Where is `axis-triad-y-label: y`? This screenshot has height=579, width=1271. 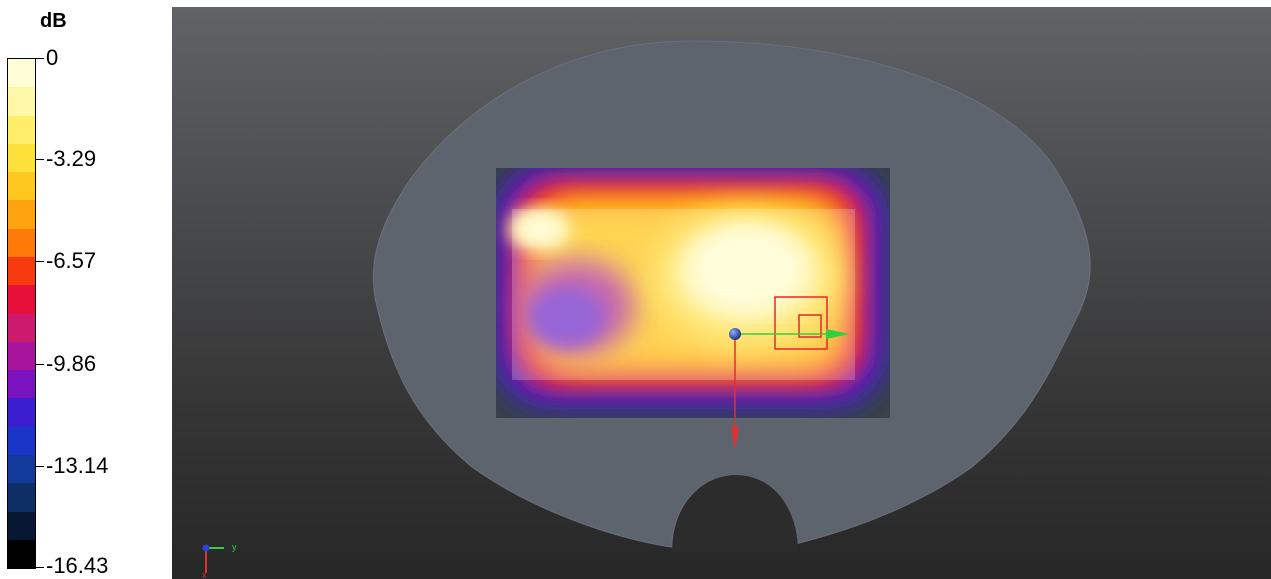
axis-triad-y-label: y is located at coordinates (234, 547).